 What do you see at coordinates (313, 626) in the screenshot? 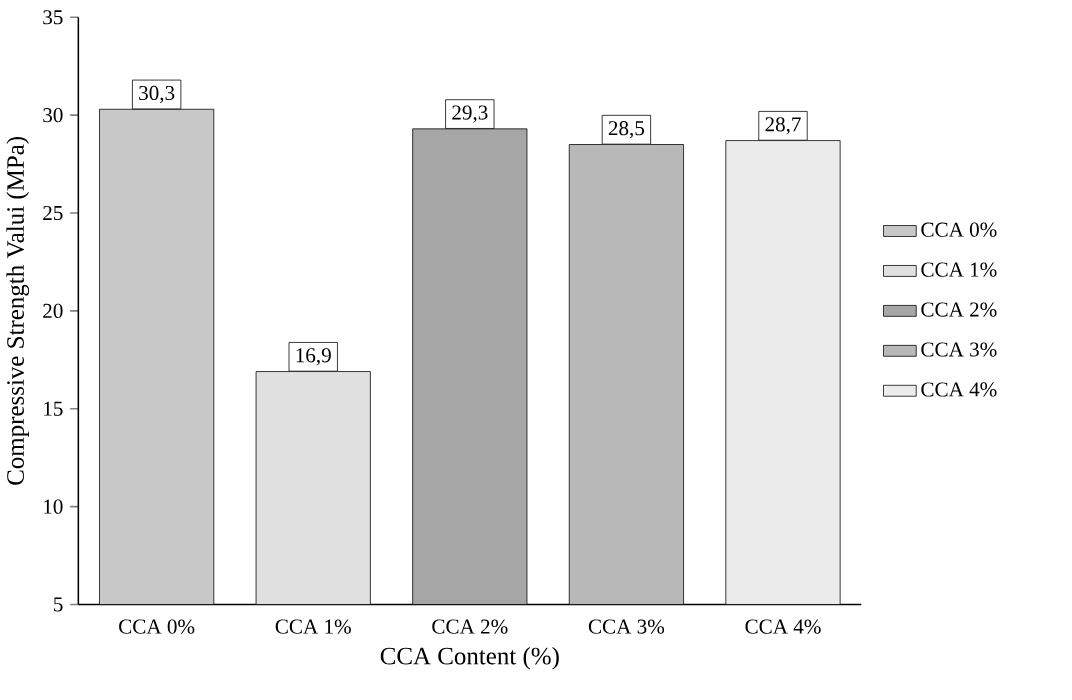
I see `x-tick-label: CCA 1%` at bounding box center [313, 626].